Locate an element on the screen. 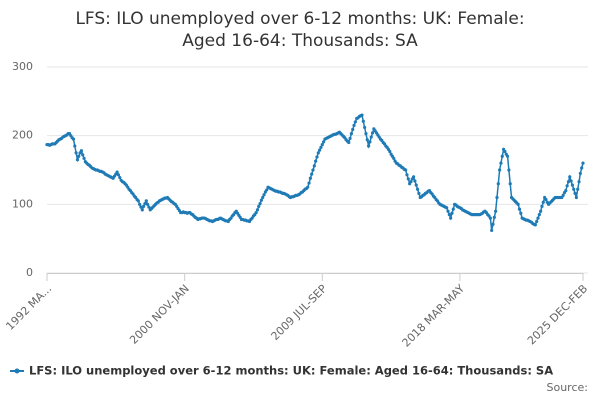 The height and width of the screenshot is (400, 600). x-tick-label: 2025 DEC-FEB is located at coordinates (557, 314).